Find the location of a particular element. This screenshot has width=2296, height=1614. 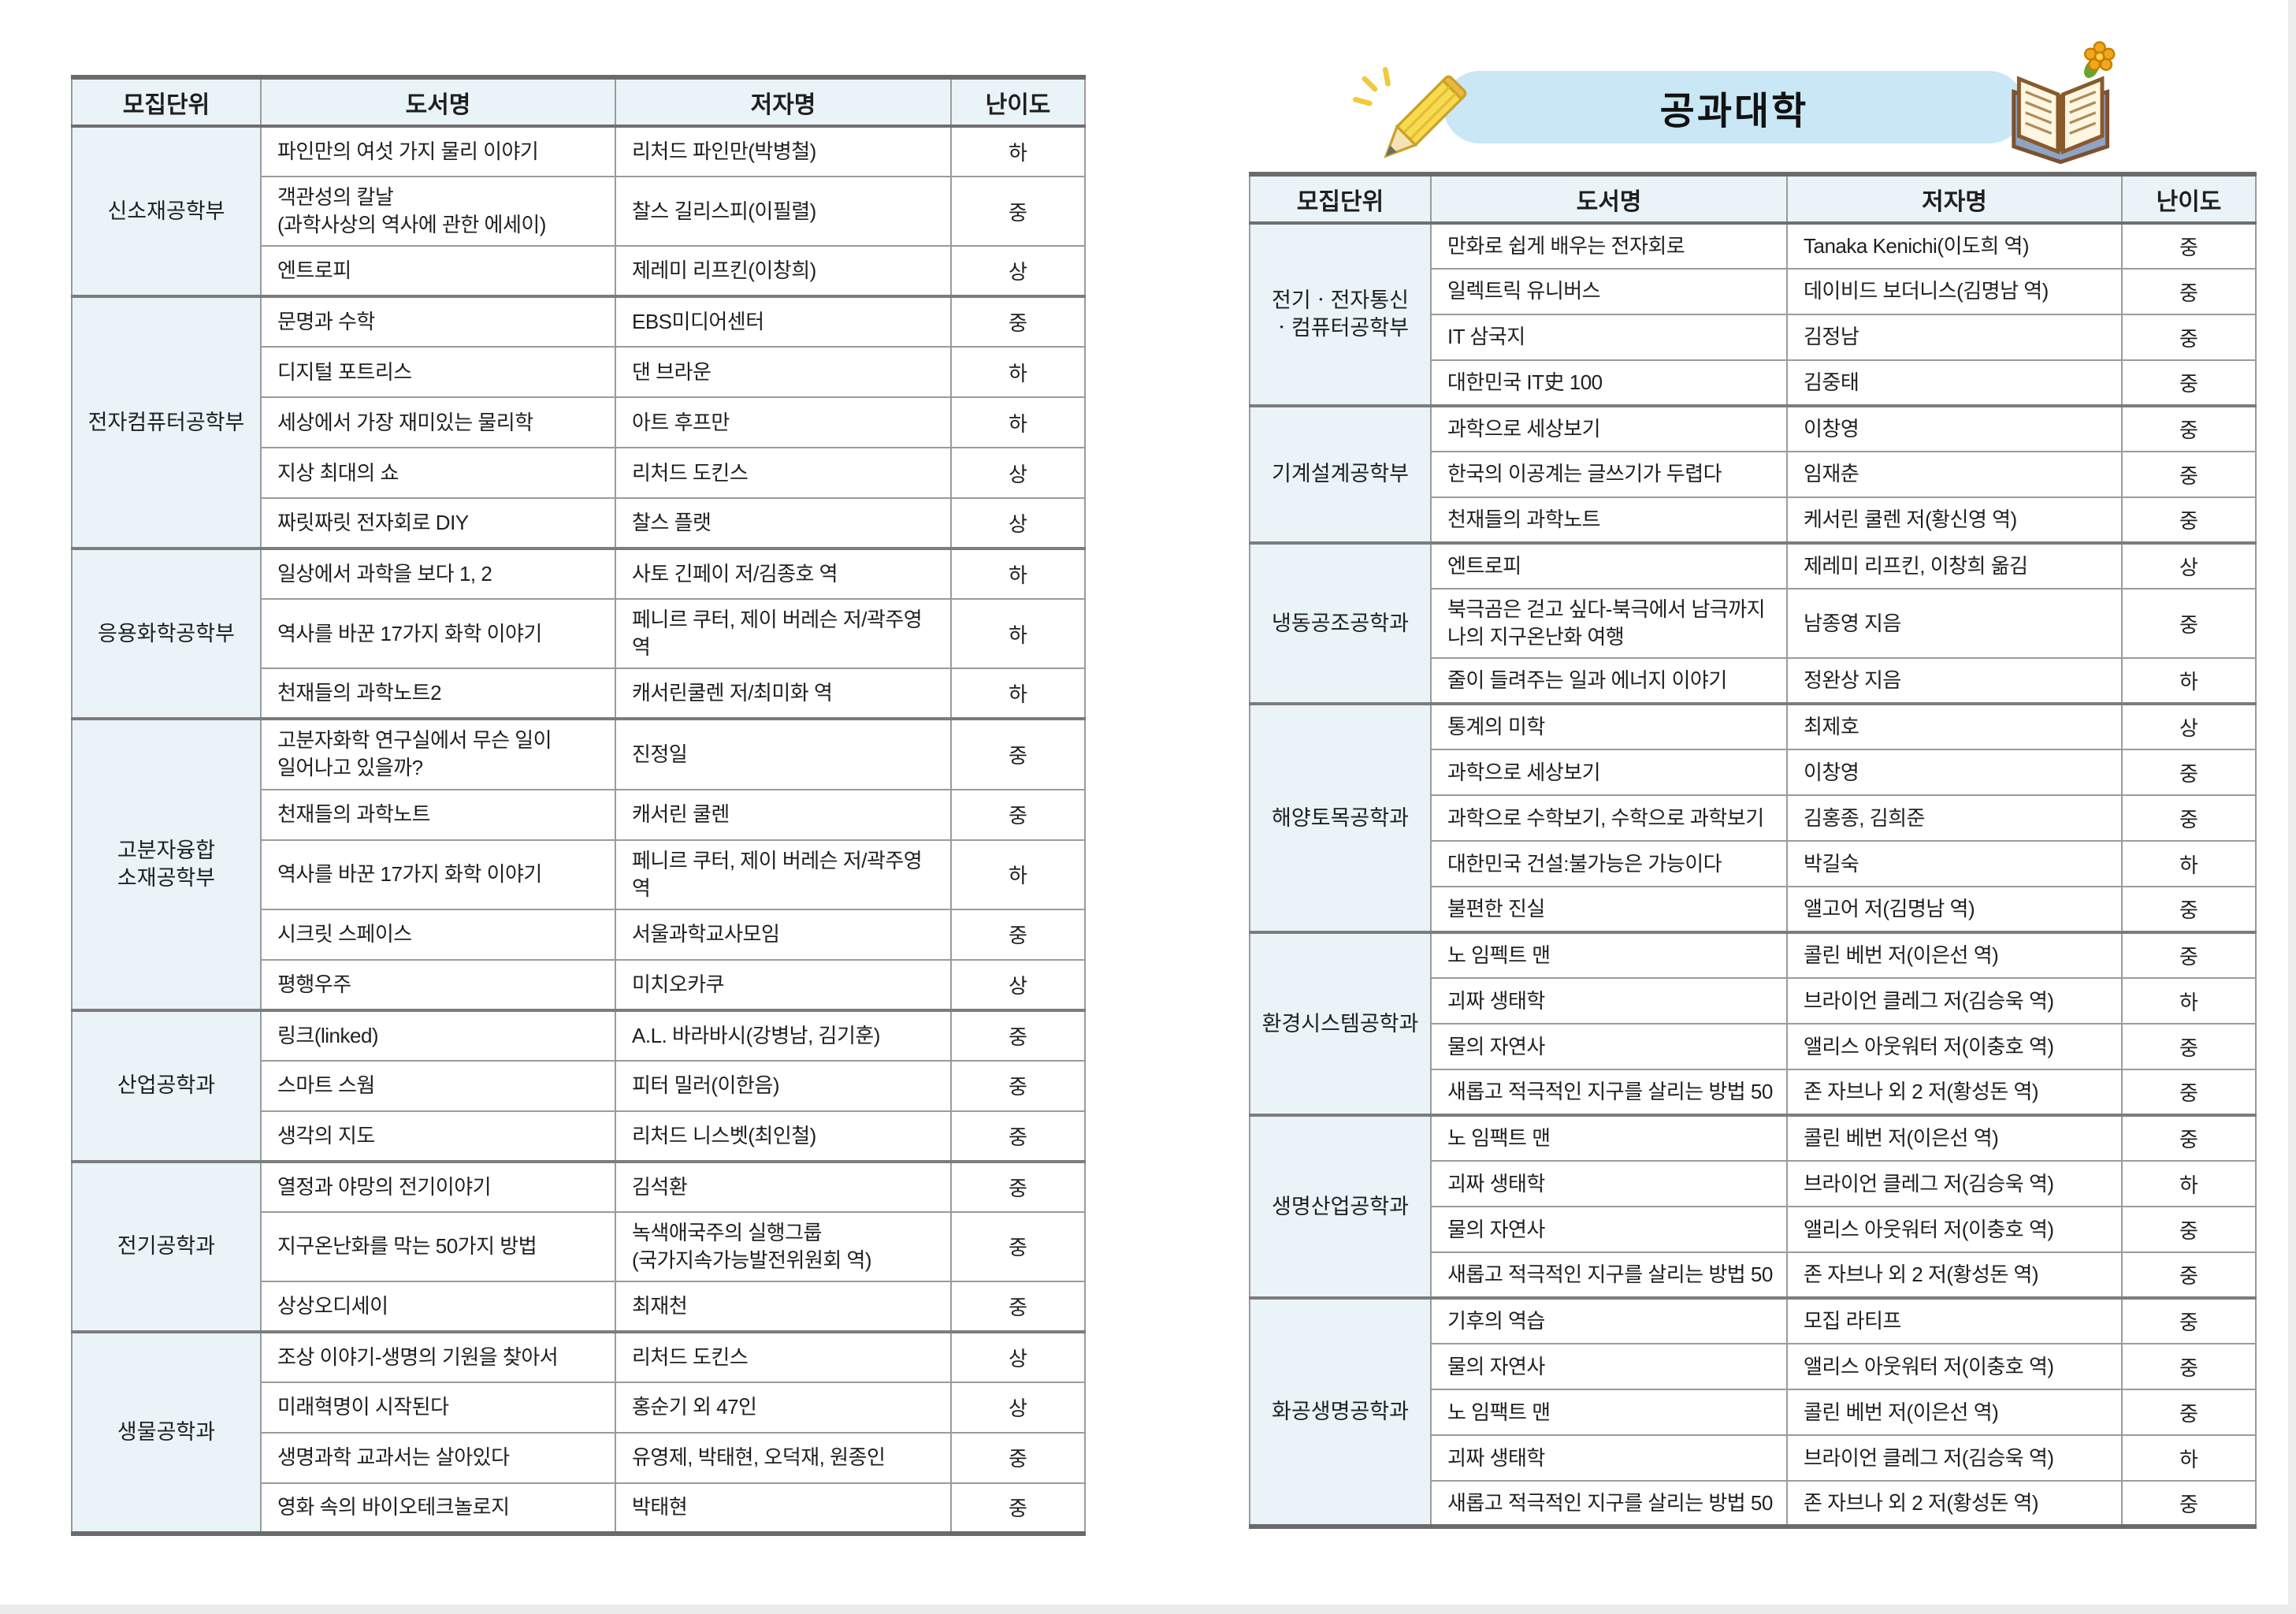

section-banner: 공과대학 is located at coordinates (1734, 107).